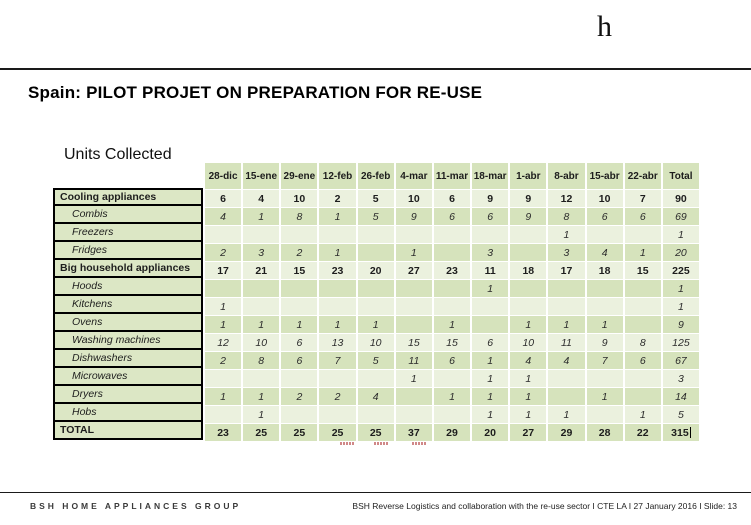 The width and height of the screenshot is (751, 525). Describe the element at coordinates (413, 432) in the screenshot. I see `table-cell: 37` at that location.